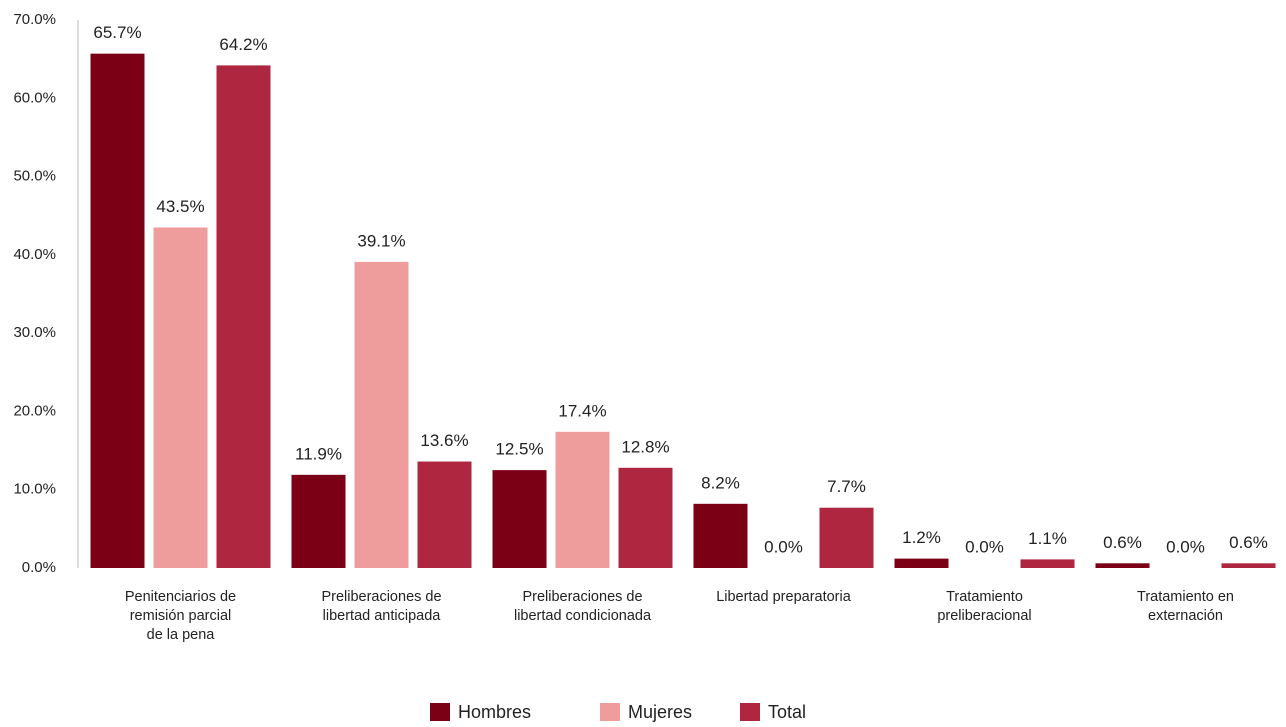 This screenshot has height=727, width=1286. I want to click on y-tick-label: 0.0%, so click(39, 567).